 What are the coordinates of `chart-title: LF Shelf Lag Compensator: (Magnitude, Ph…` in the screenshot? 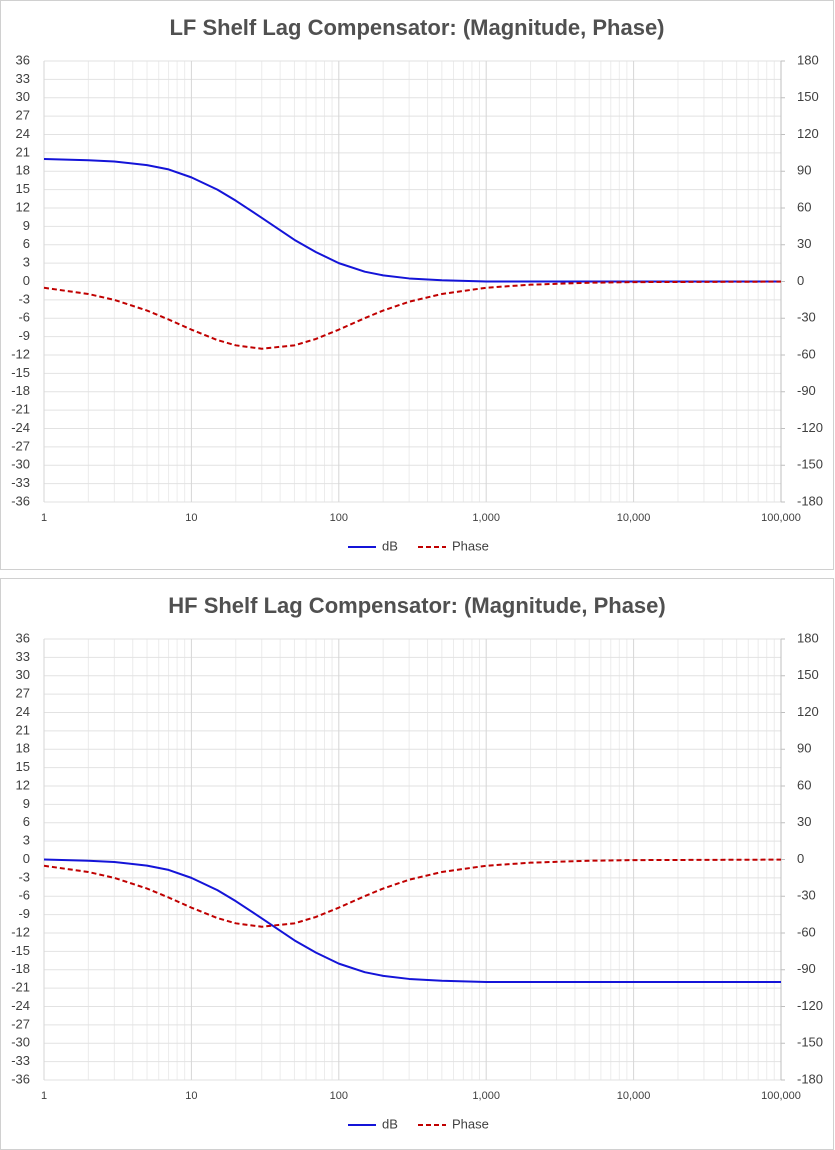 It's located at (416, 27).